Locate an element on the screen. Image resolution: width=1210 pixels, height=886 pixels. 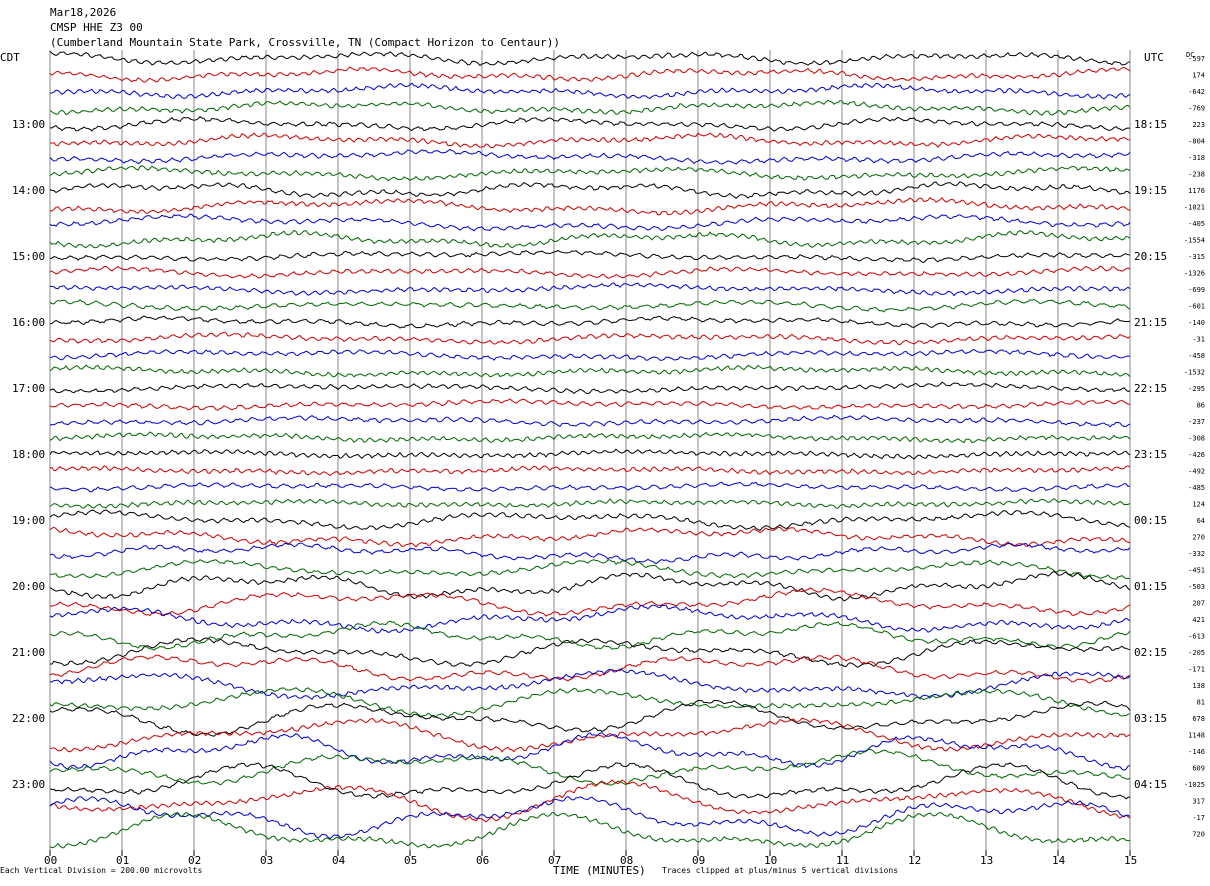
dc-offset-label: 223 is located at coordinates (1198, 125).